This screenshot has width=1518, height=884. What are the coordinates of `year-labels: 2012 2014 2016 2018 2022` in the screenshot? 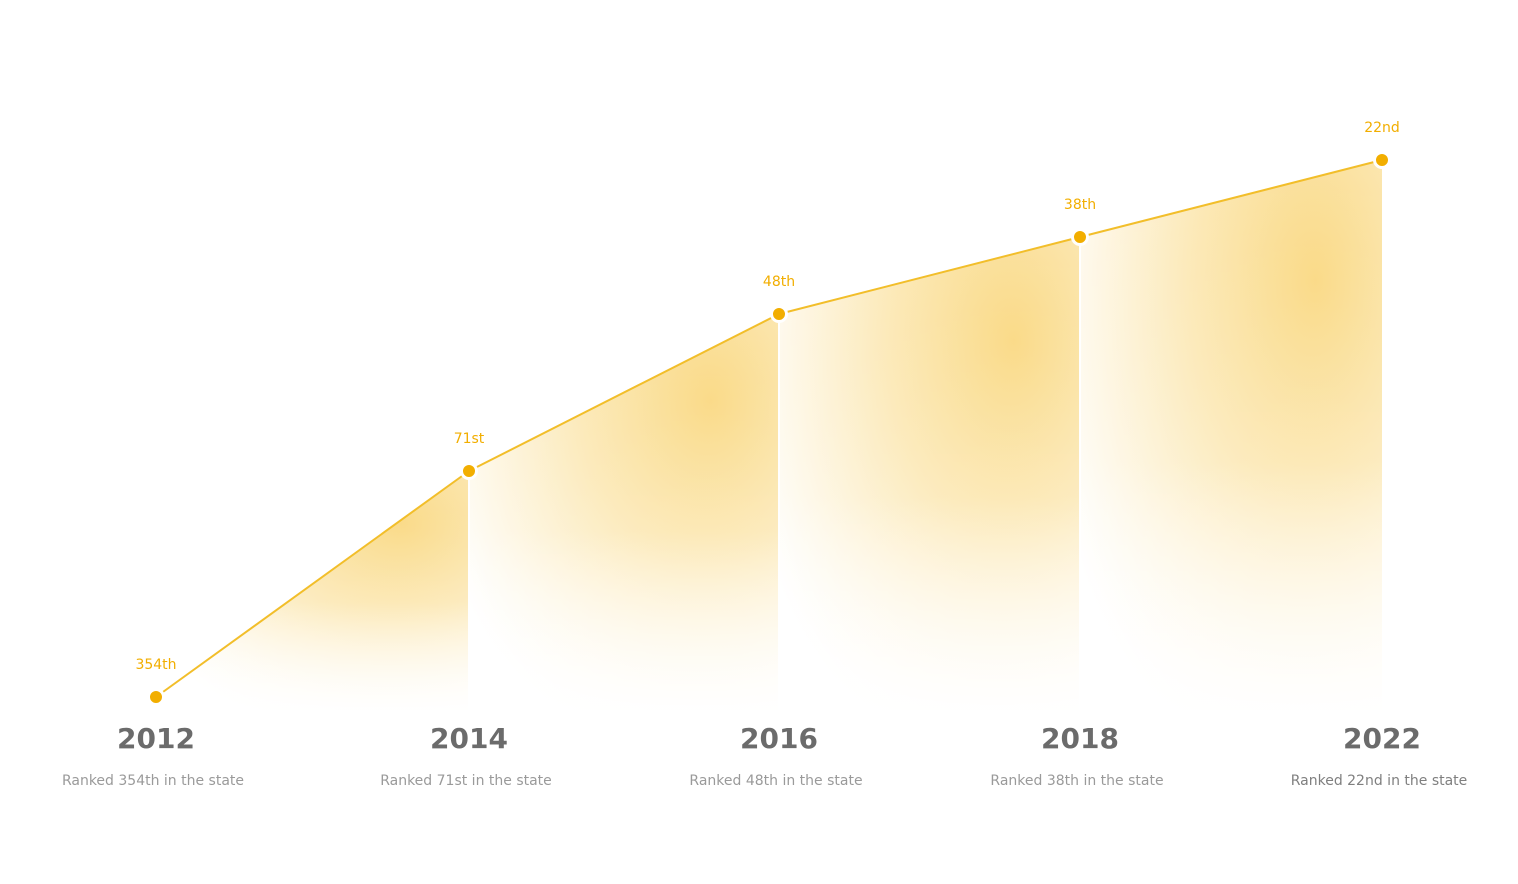 It's located at (769, 738).